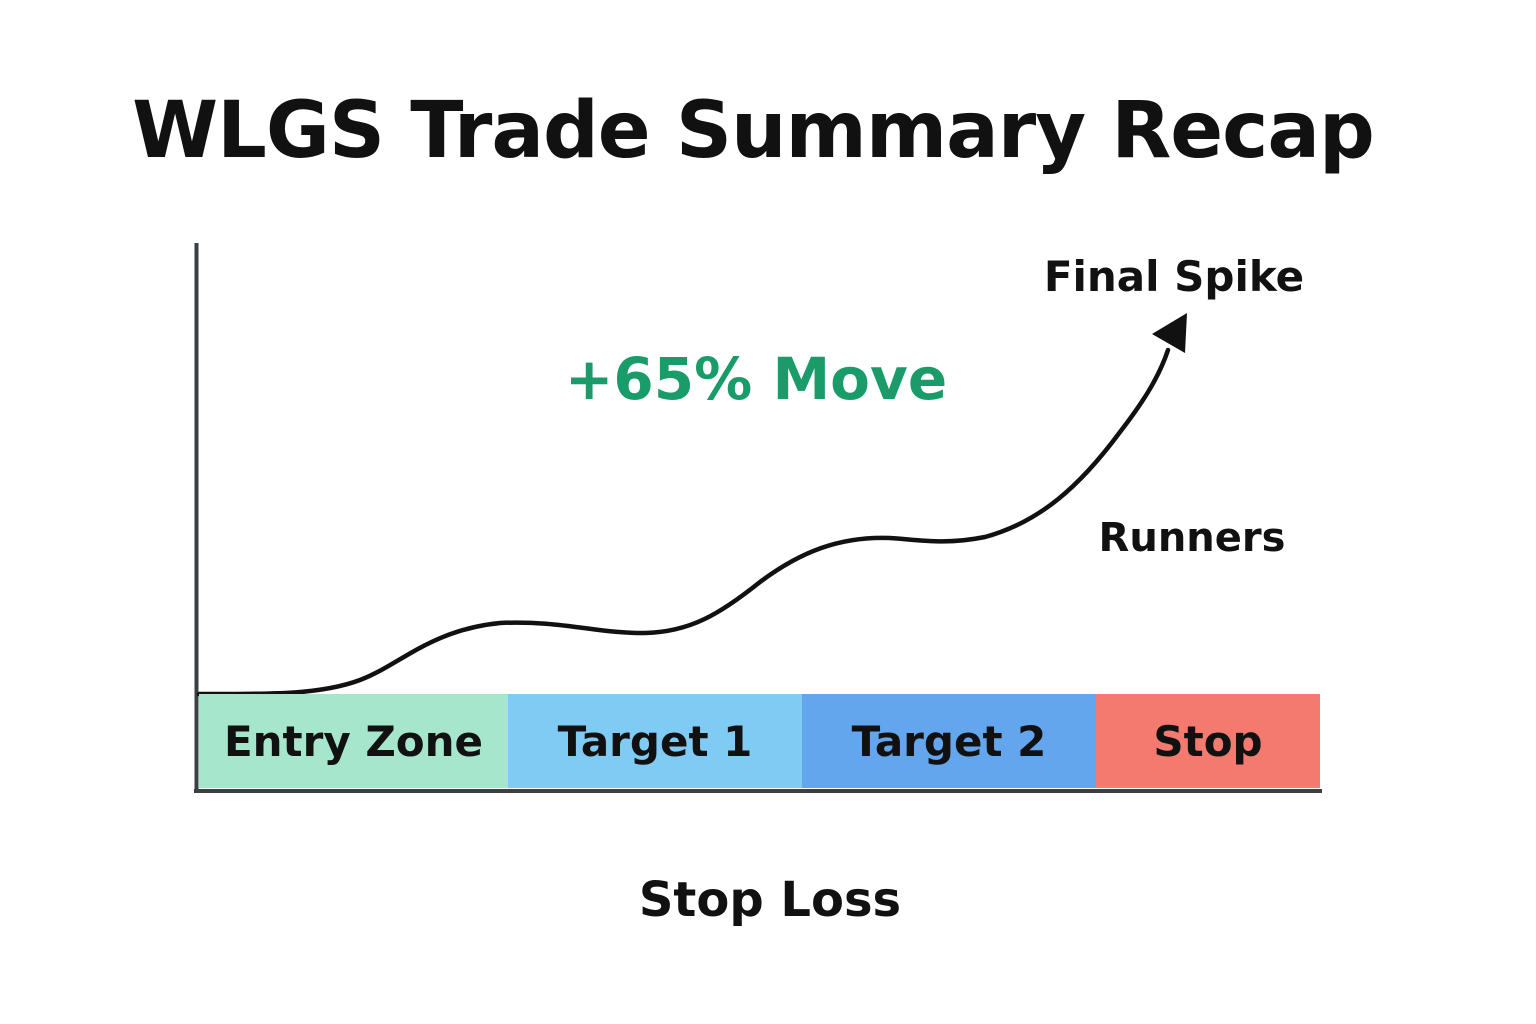  I want to click on entry-zone: Entry Zone, so click(353, 741).